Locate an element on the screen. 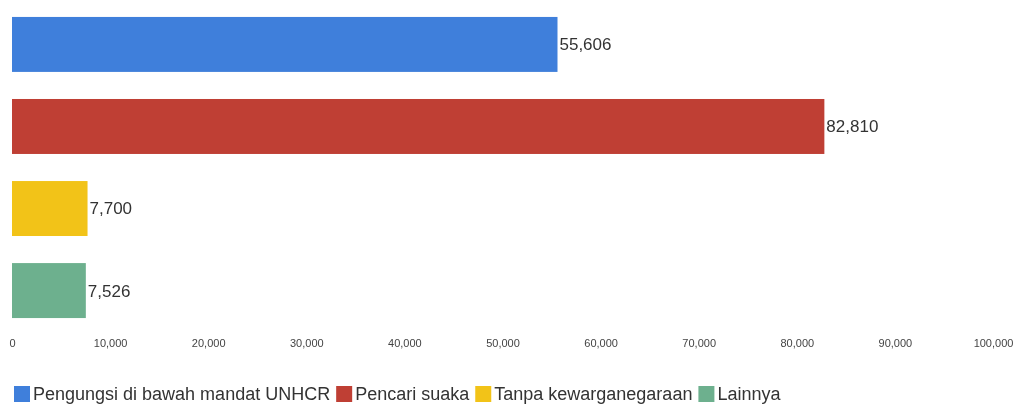 The image size is (1017, 407). x-tick-label: 40,000 is located at coordinates (405, 342).